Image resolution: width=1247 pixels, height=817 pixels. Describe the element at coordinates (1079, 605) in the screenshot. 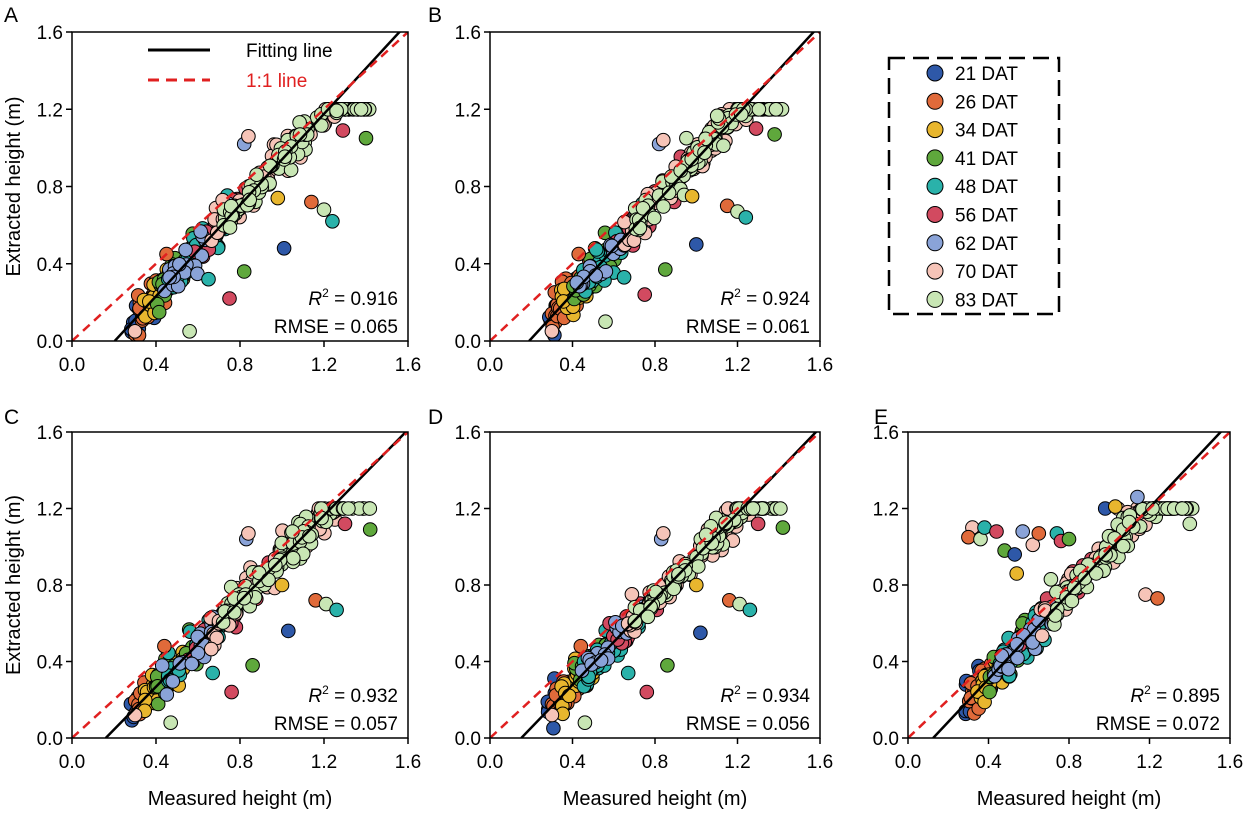

I see `point-cloud` at that location.